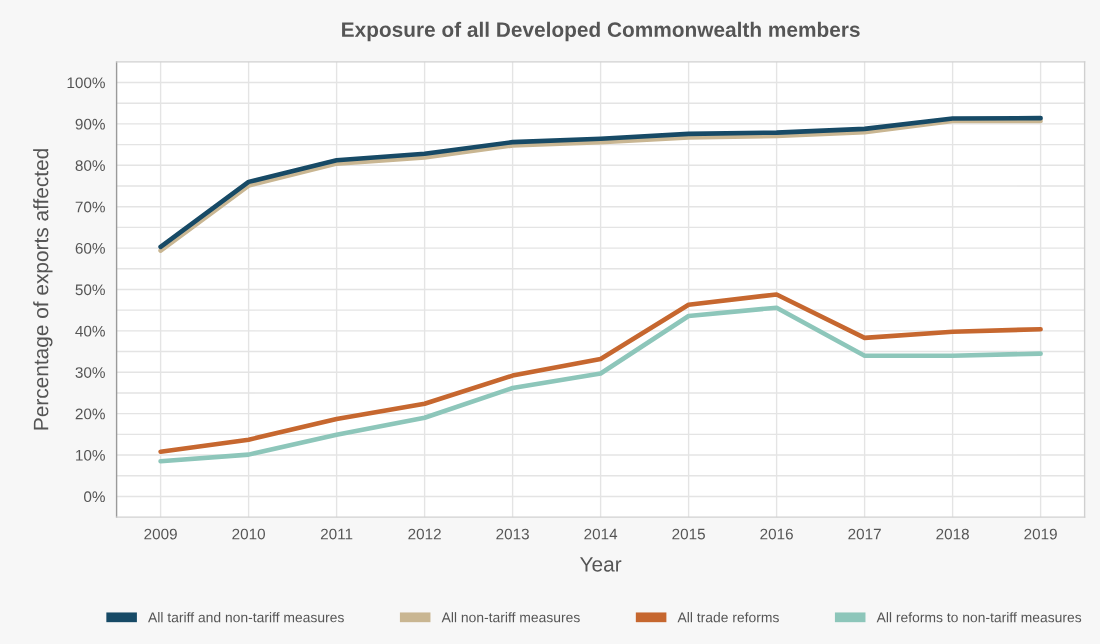 This screenshot has width=1100, height=644. What do you see at coordinates (90, 248) in the screenshot?
I see `y-tick-label: 60%` at bounding box center [90, 248].